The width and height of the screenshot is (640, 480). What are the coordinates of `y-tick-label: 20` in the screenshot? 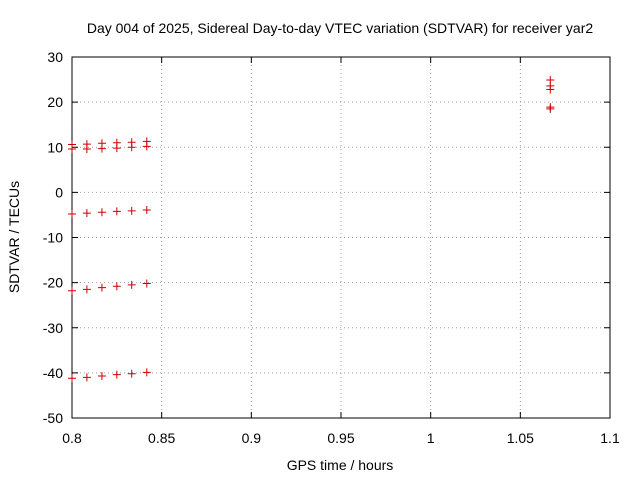 It's located at (55, 102).